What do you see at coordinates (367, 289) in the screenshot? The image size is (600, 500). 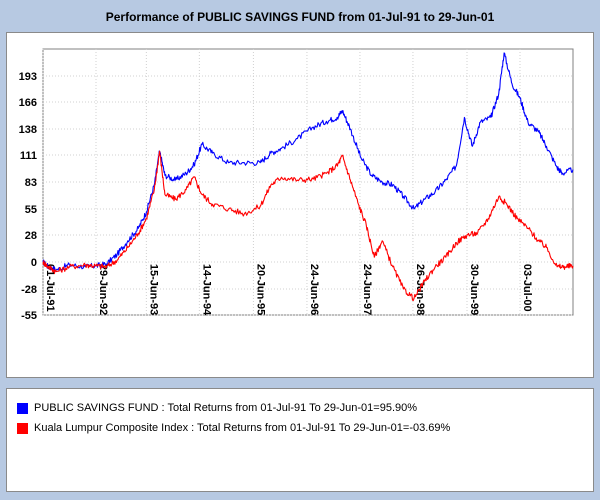 I see `x-tick-label: 24-Jun-97` at bounding box center [367, 289].